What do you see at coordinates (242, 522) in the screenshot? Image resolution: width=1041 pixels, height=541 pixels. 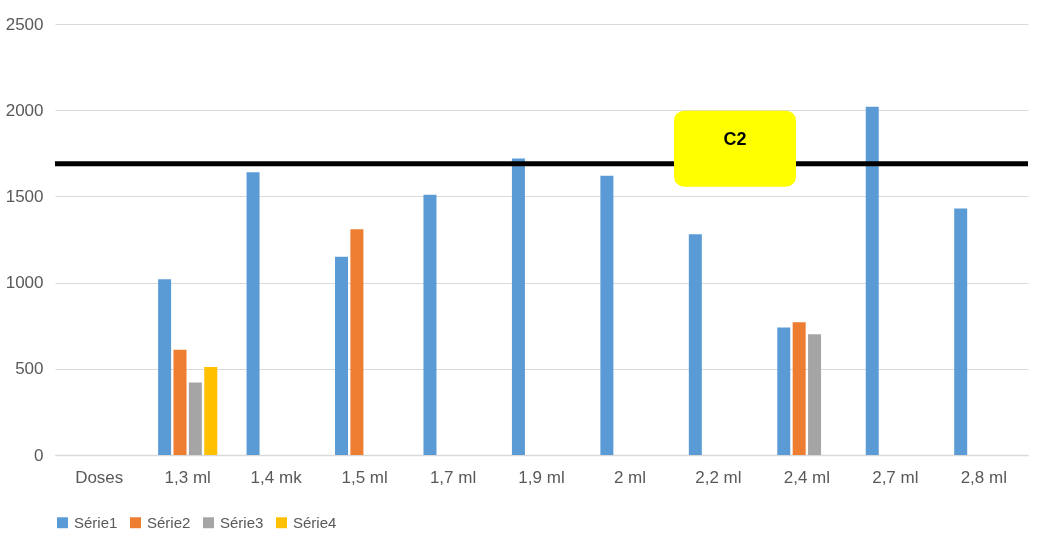 I see `legend-label: Série3` at bounding box center [242, 522].